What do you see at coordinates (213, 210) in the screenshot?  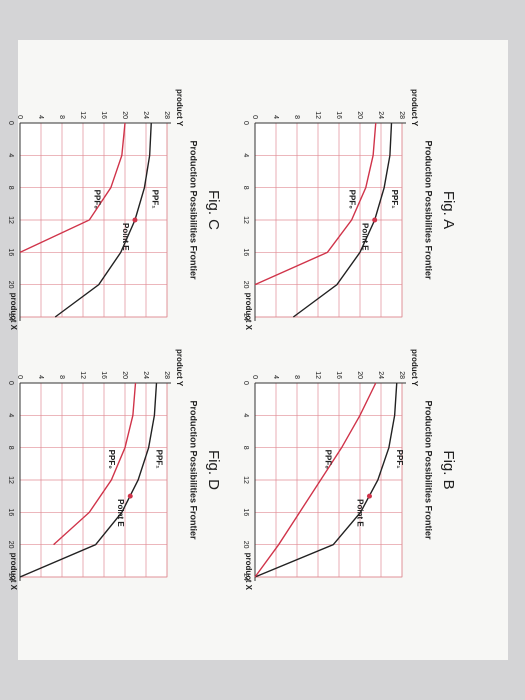 I see `chart-title: Fig. C` at bounding box center [213, 210].